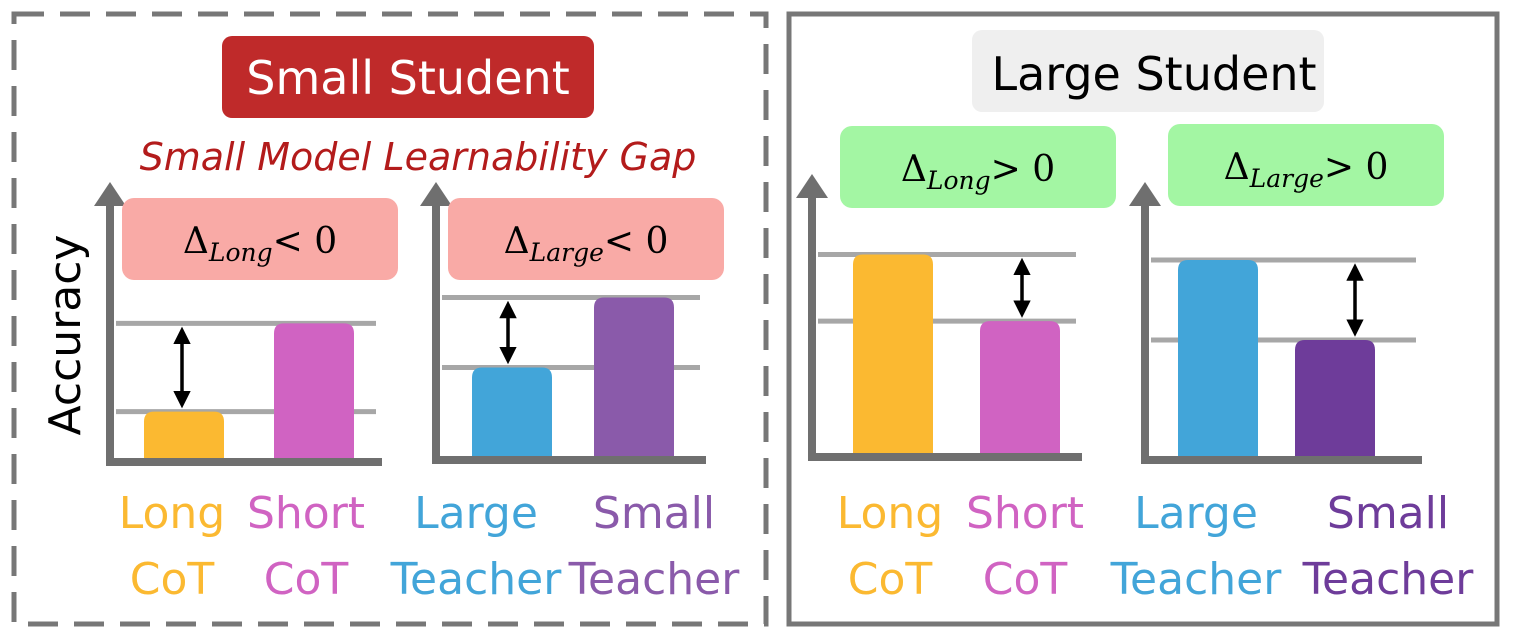 This screenshot has width=1514, height=638. I want to click on small-student-title-box, so click(408, 77).